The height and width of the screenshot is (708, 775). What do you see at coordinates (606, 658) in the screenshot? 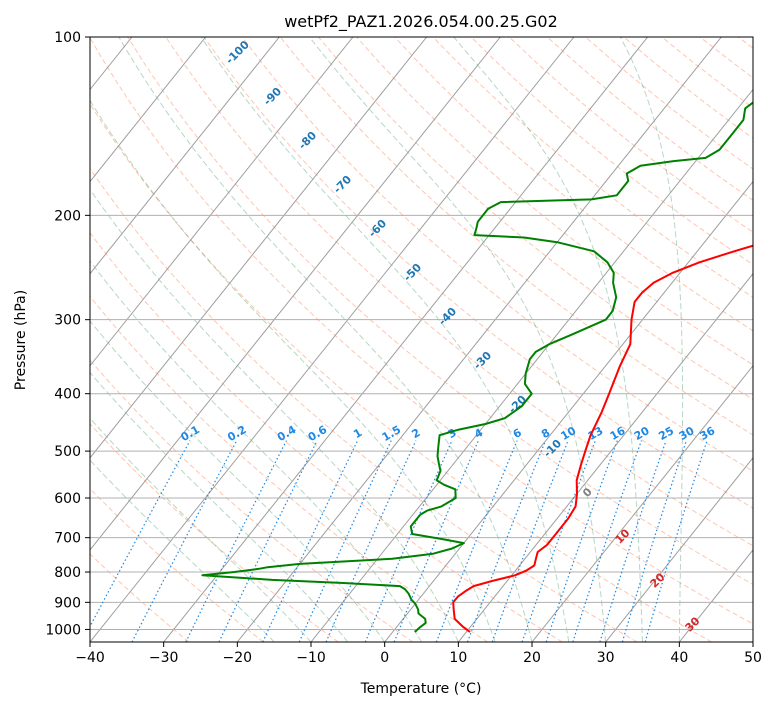
I see `x-tick-label: 30` at bounding box center [606, 658].